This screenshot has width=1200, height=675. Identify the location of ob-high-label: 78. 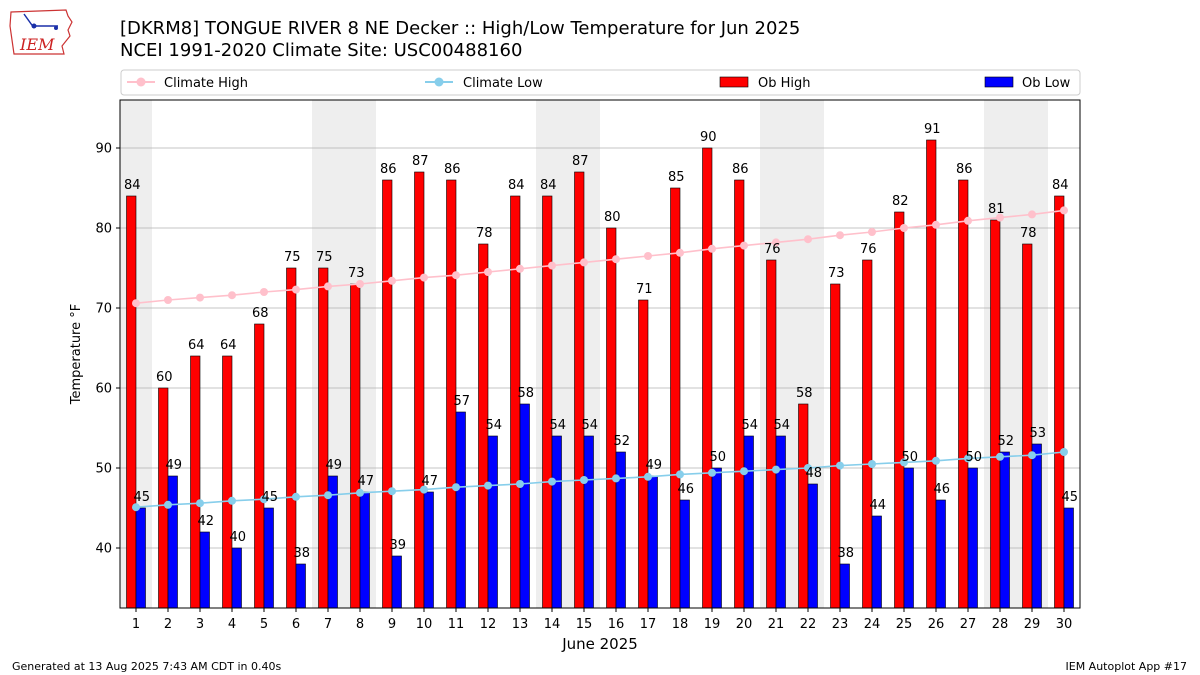
(1028, 233).